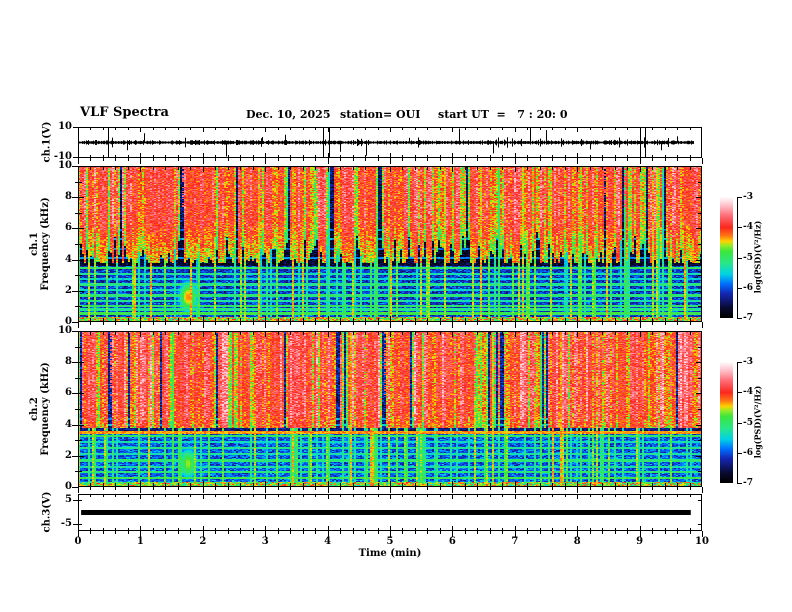 The height and width of the screenshot is (612, 792). What do you see at coordinates (702, 541) in the screenshot?
I see `x-tick-label: 10` at bounding box center [702, 541].